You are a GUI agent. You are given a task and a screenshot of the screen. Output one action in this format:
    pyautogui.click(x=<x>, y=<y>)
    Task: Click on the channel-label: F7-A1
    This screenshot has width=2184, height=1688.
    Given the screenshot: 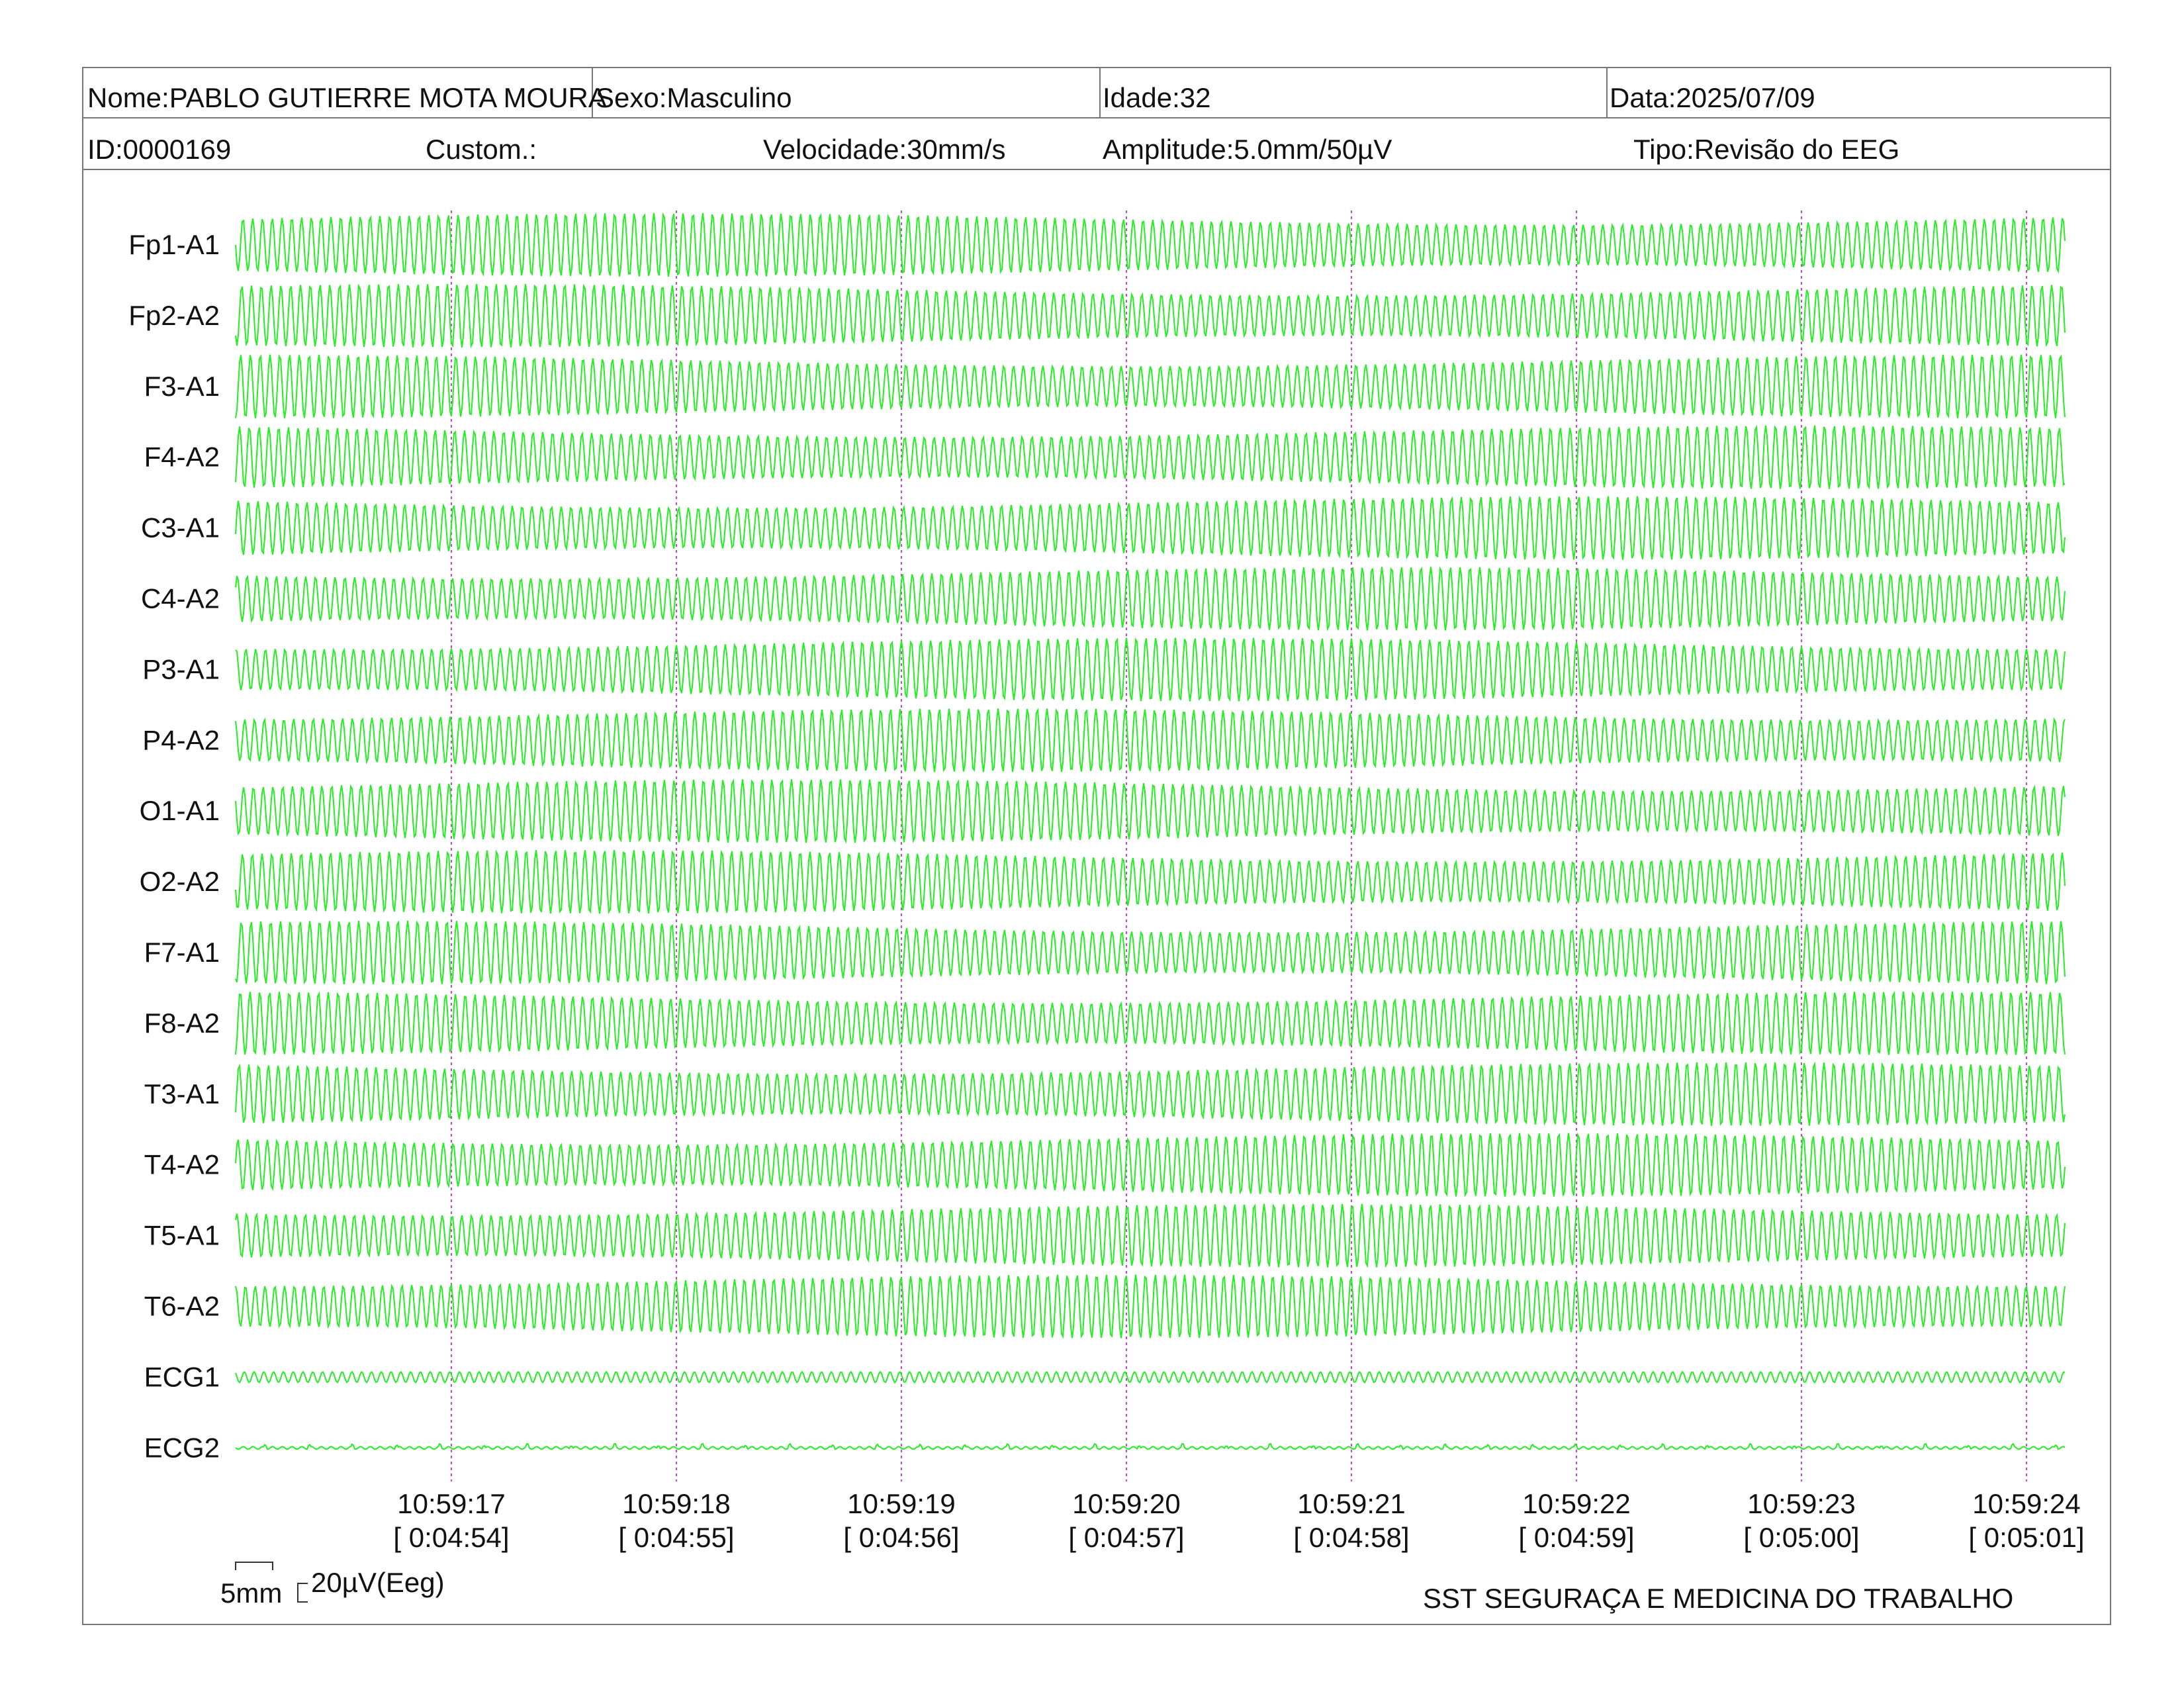 What is the action you would take?
    pyautogui.click(x=182, y=952)
    